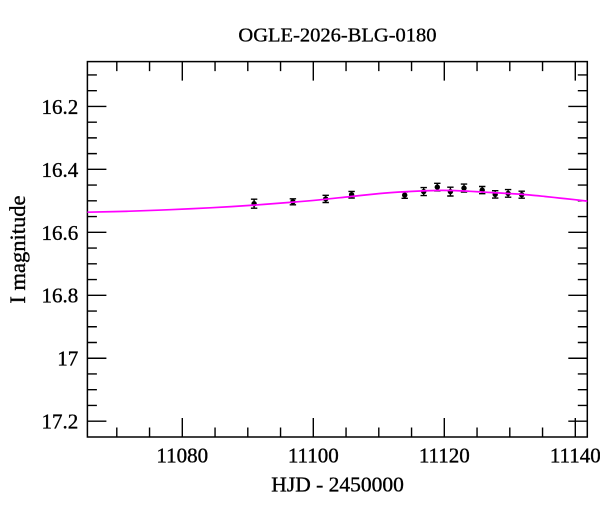 The image size is (600, 512). I want to click on svg-text: 11120, so click(444, 455).